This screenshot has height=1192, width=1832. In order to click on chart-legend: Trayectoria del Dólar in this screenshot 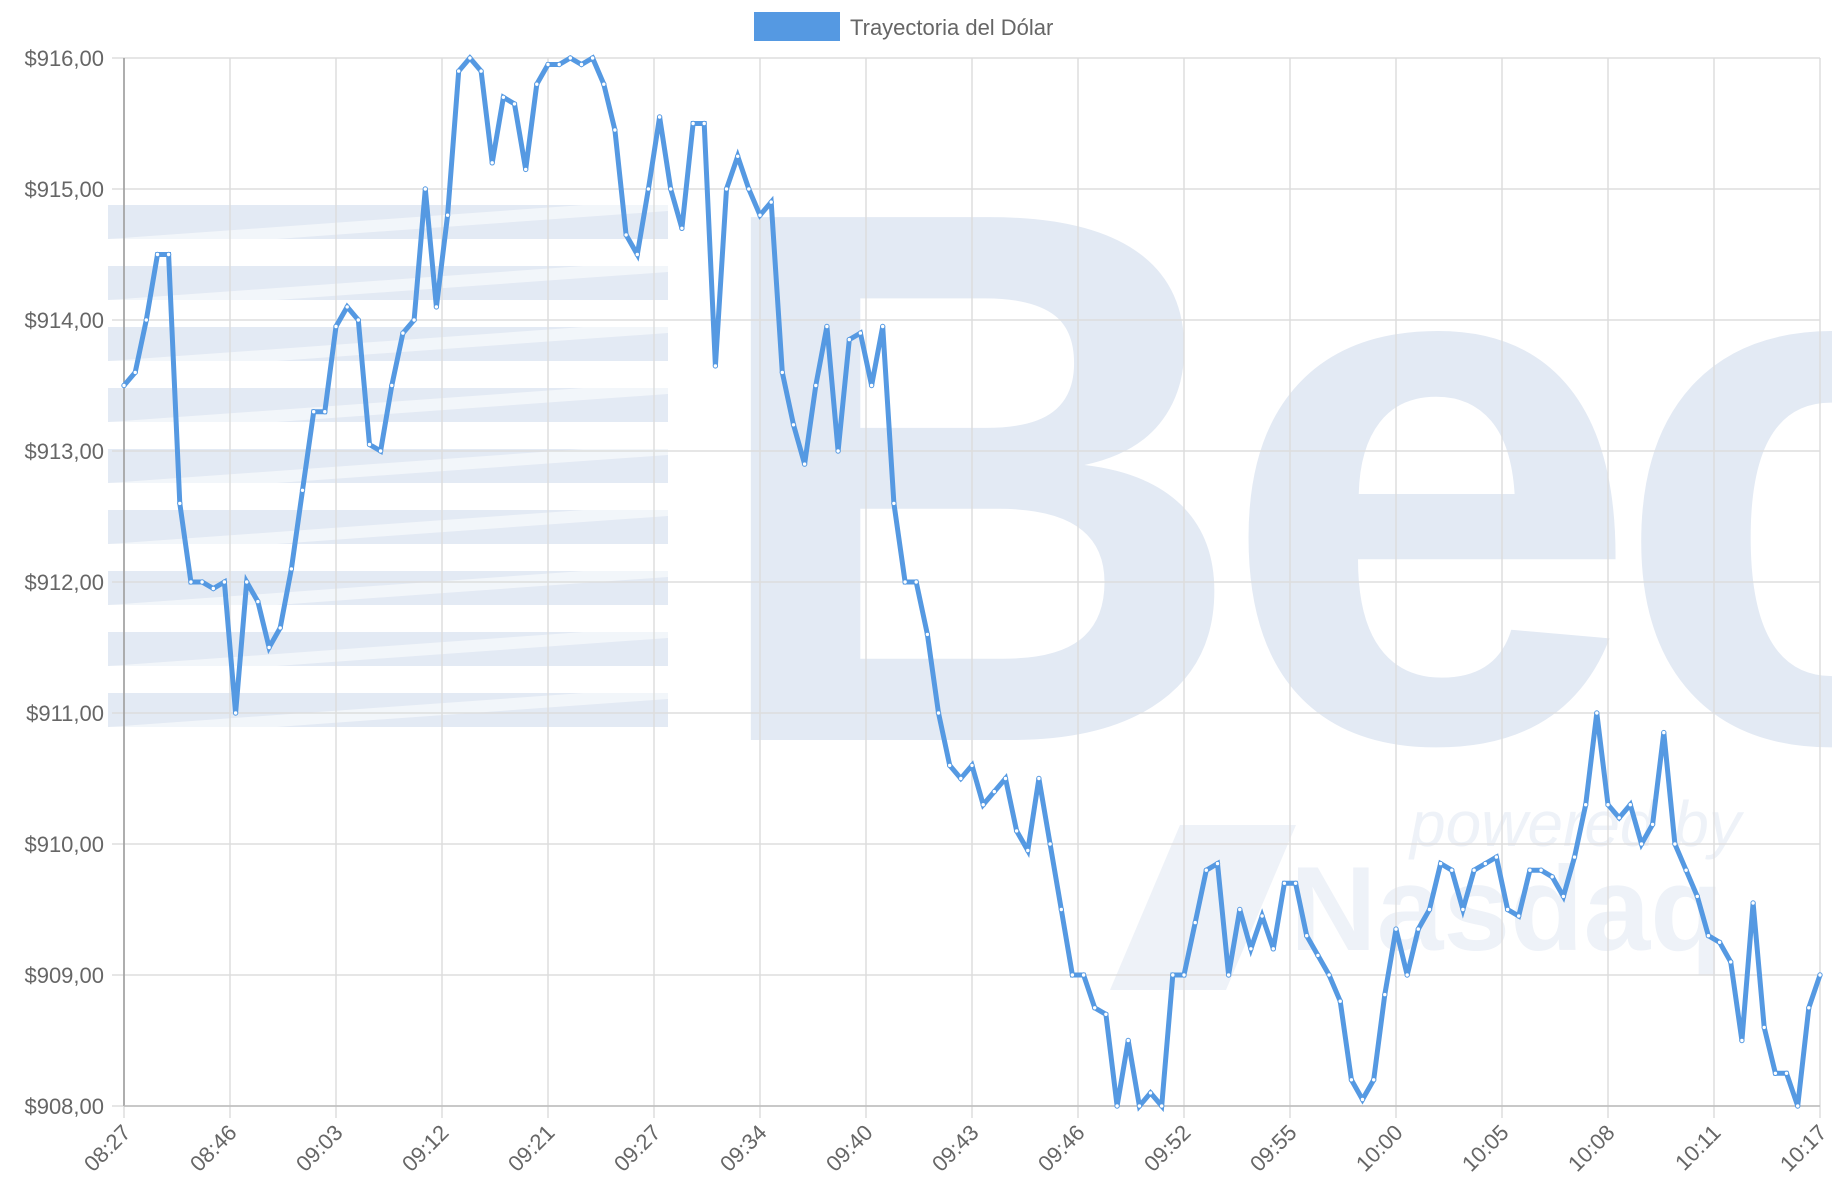, I will do `click(903, 26)`.